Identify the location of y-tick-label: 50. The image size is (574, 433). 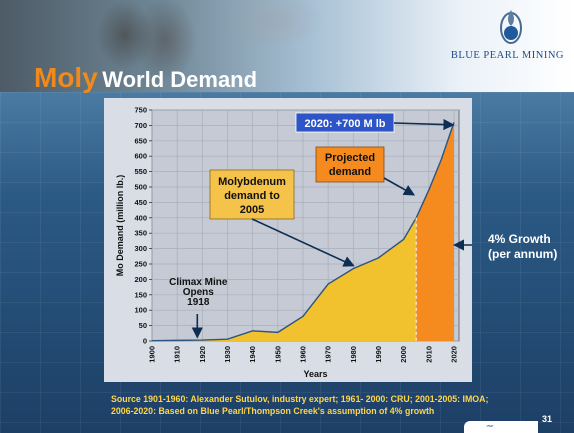
(143, 325).